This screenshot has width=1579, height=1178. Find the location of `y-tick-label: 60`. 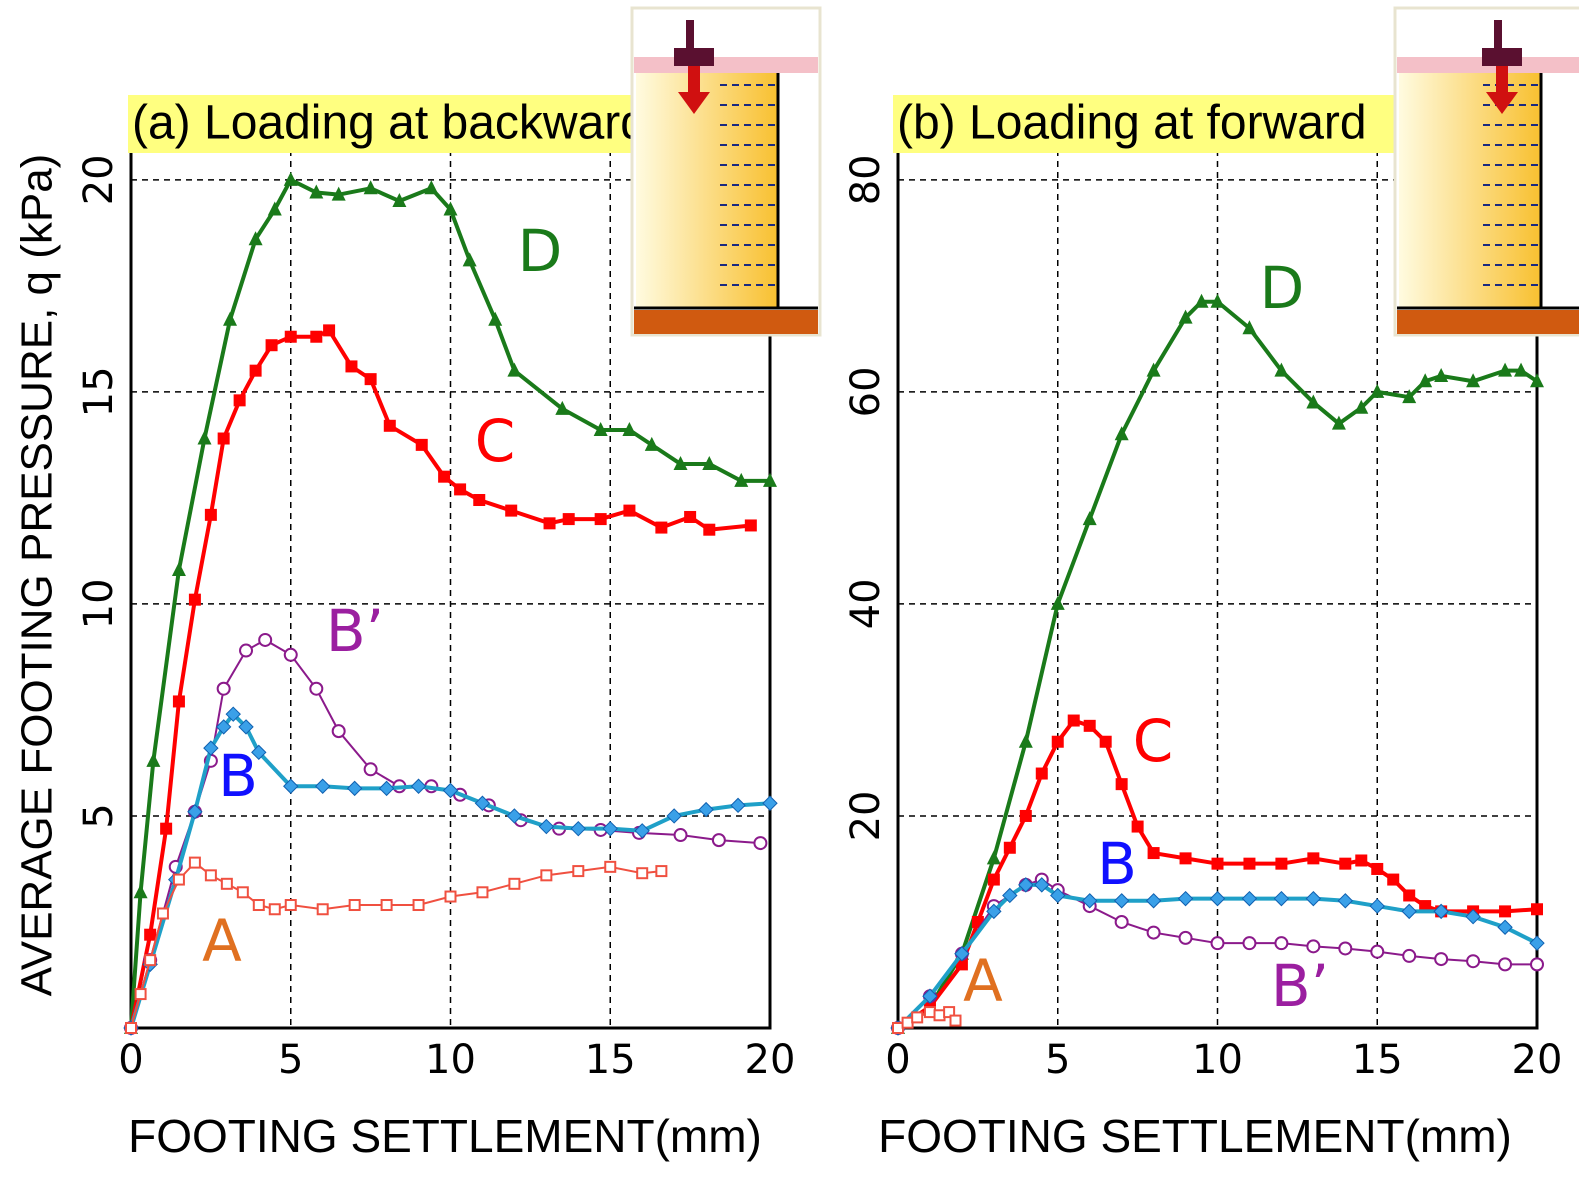

y-tick-label: 60 is located at coordinates (866, 391).